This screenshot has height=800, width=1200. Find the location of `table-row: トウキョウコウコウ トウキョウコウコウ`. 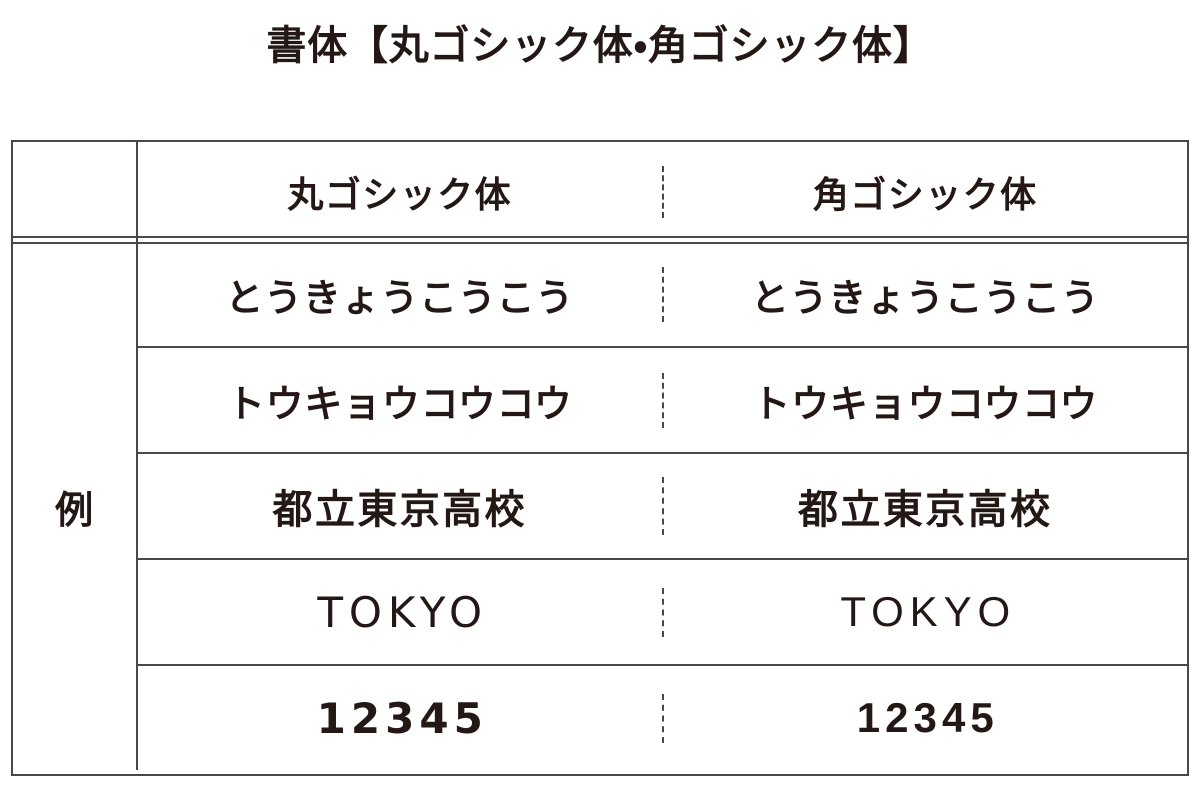

table-row: トウキョウコウコウ トウキョウコウコウ is located at coordinates (662, 401).